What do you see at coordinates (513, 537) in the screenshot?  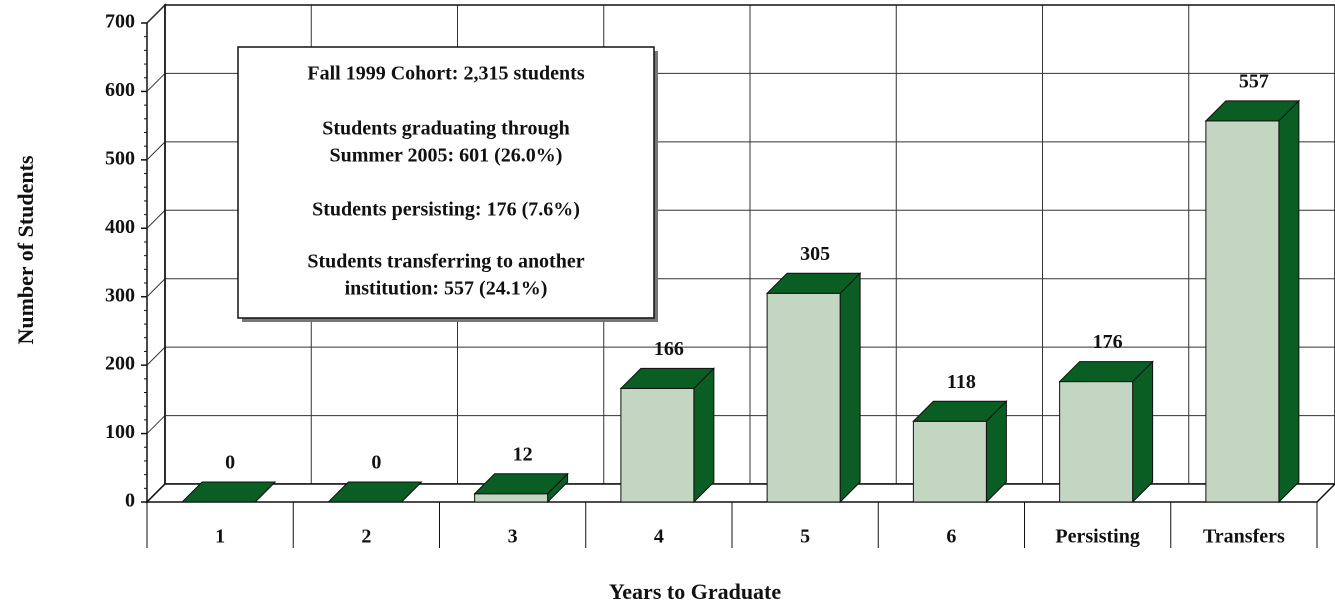 I see `x-tick-label: 3` at bounding box center [513, 537].